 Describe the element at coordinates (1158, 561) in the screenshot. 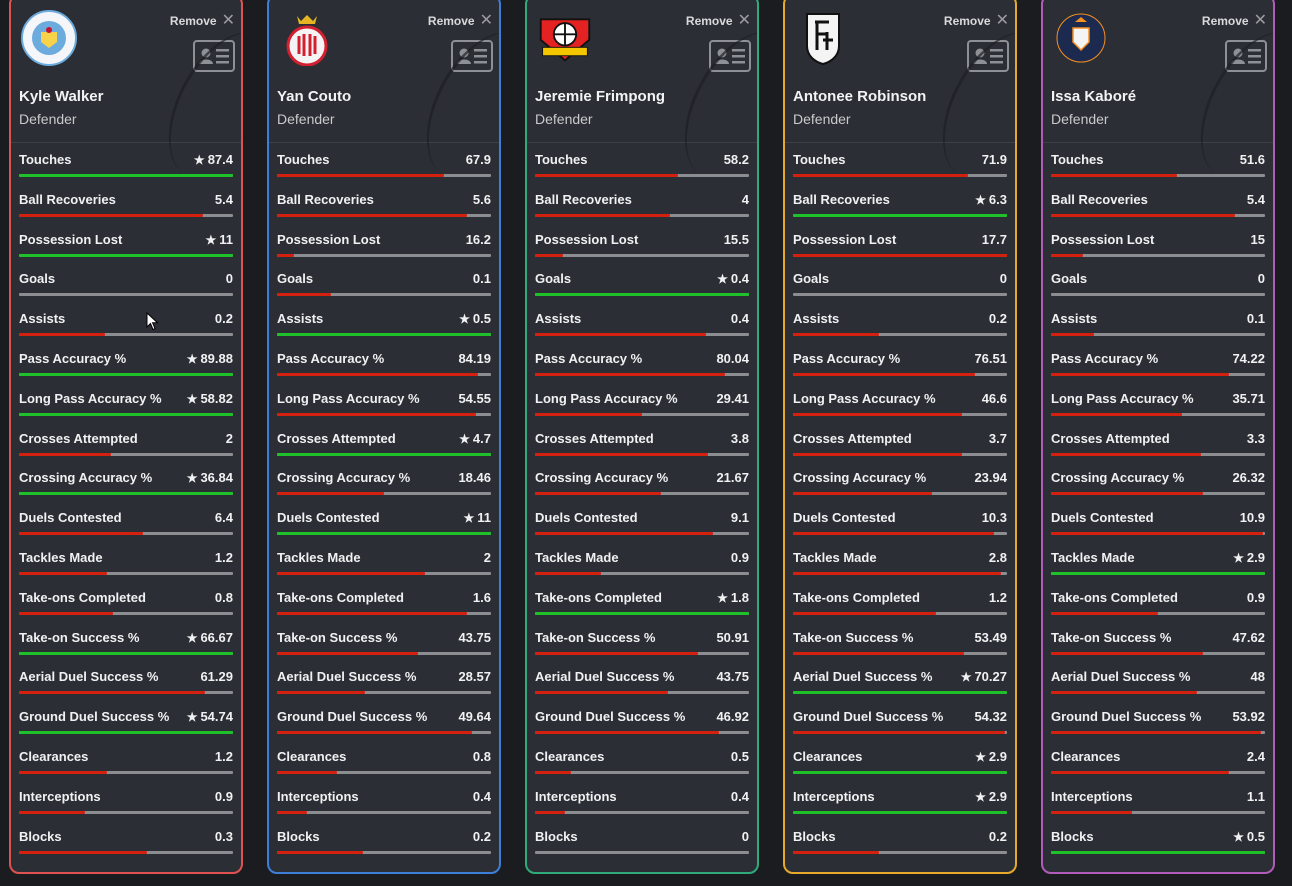

I see `stat-row: Tackles Made ★ 2.9` at that location.